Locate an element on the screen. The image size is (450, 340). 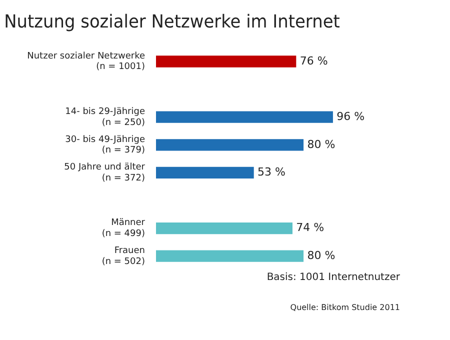
data-label: 76 % is located at coordinates (314, 61).